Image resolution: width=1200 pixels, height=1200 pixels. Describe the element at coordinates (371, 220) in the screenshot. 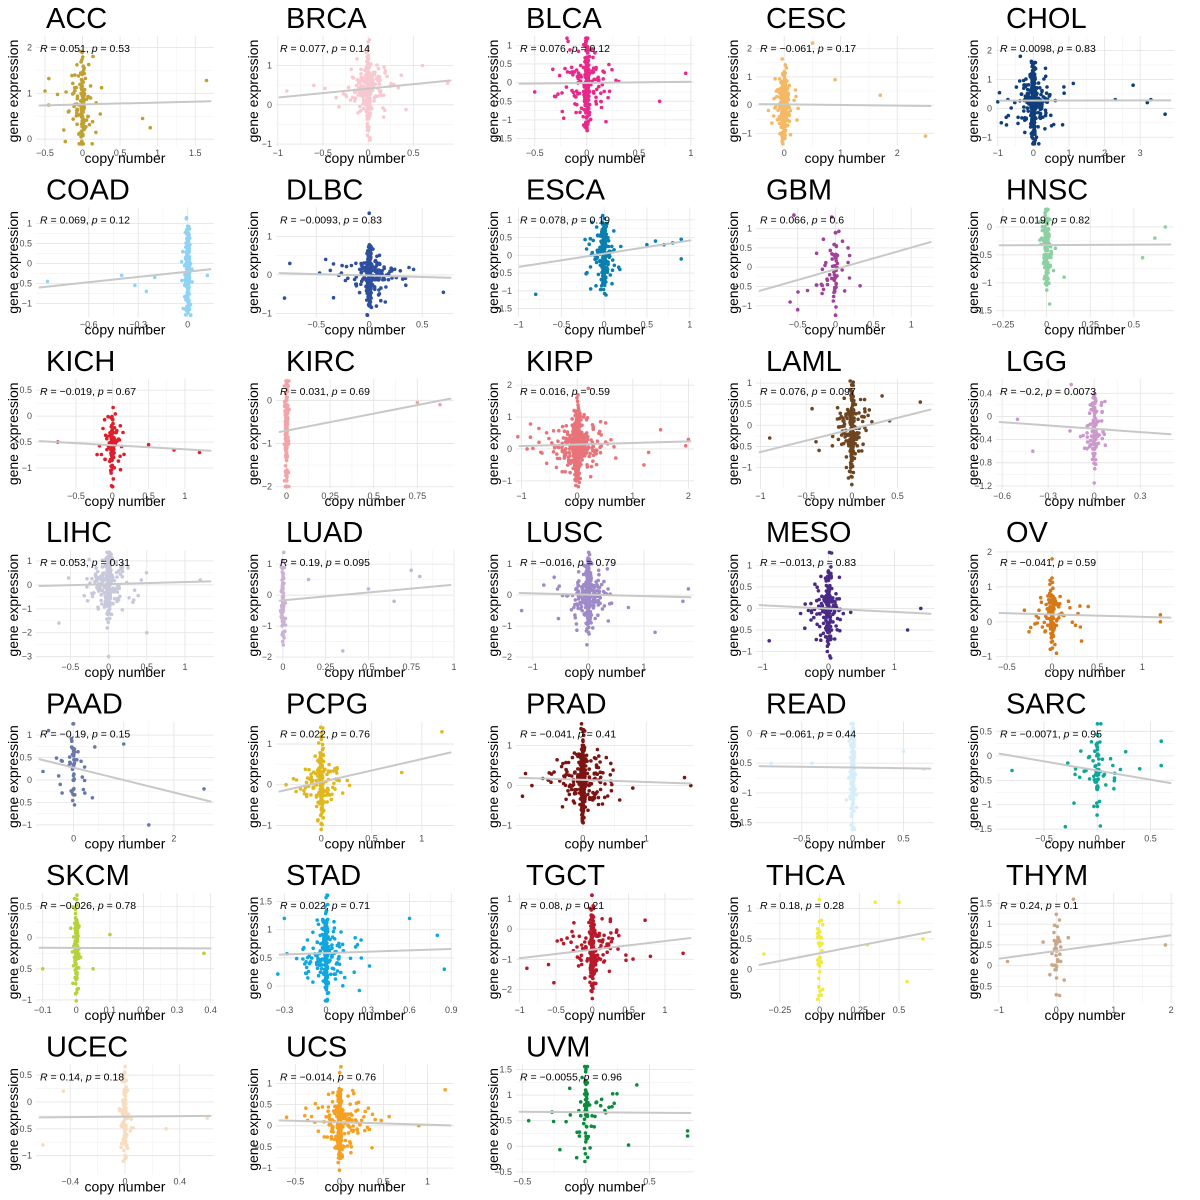

I see `p-value: 0.83` at that location.